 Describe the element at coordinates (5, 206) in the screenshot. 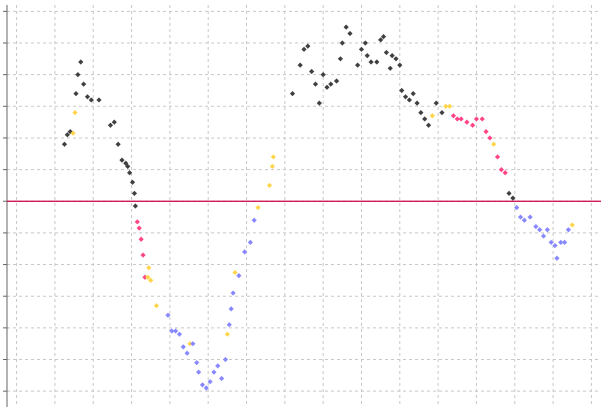

I see `axes` at that location.